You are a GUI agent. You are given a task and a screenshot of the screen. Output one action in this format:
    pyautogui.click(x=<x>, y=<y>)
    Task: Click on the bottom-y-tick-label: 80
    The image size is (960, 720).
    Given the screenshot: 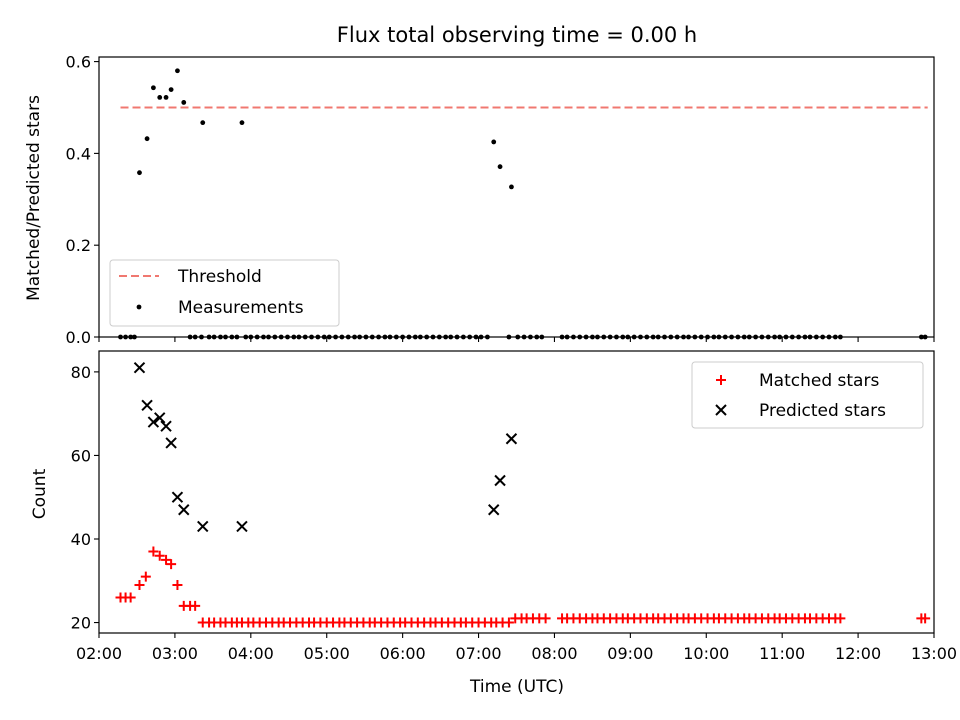 What is the action you would take?
    pyautogui.click(x=81, y=372)
    